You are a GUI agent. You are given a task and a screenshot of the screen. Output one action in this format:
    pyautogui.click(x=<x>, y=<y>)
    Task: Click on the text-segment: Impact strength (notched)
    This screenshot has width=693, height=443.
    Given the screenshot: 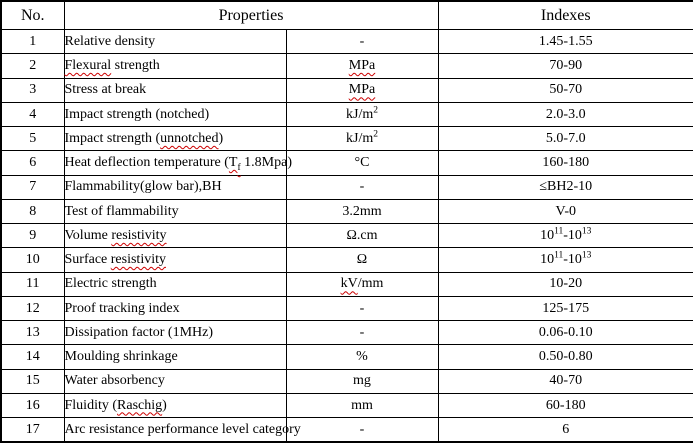 What is the action you would take?
    pyautogui.click(x=137, y=114)
    